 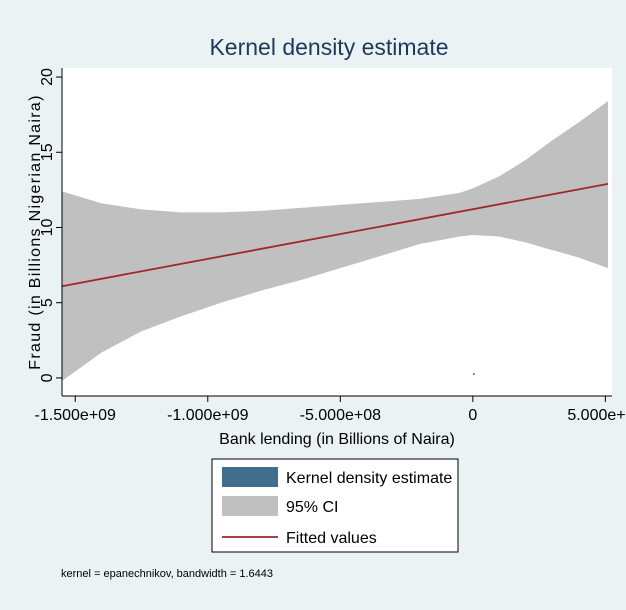 I want to click on legend-label-kde: Kernel density estimate, so click(x=369, y=478).